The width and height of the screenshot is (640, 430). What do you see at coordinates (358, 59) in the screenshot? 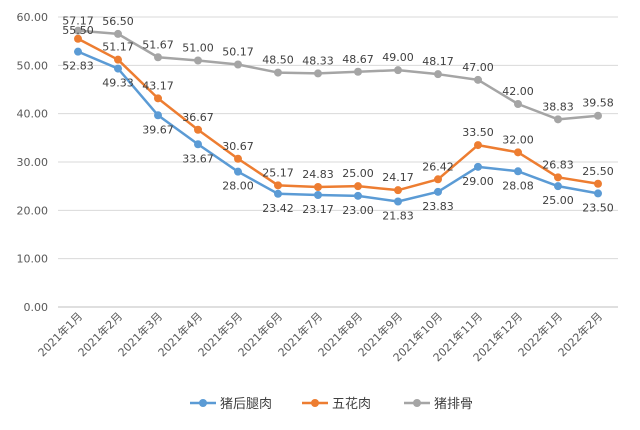
I see `data-label: 48.67` at bounding box center [358, 59].